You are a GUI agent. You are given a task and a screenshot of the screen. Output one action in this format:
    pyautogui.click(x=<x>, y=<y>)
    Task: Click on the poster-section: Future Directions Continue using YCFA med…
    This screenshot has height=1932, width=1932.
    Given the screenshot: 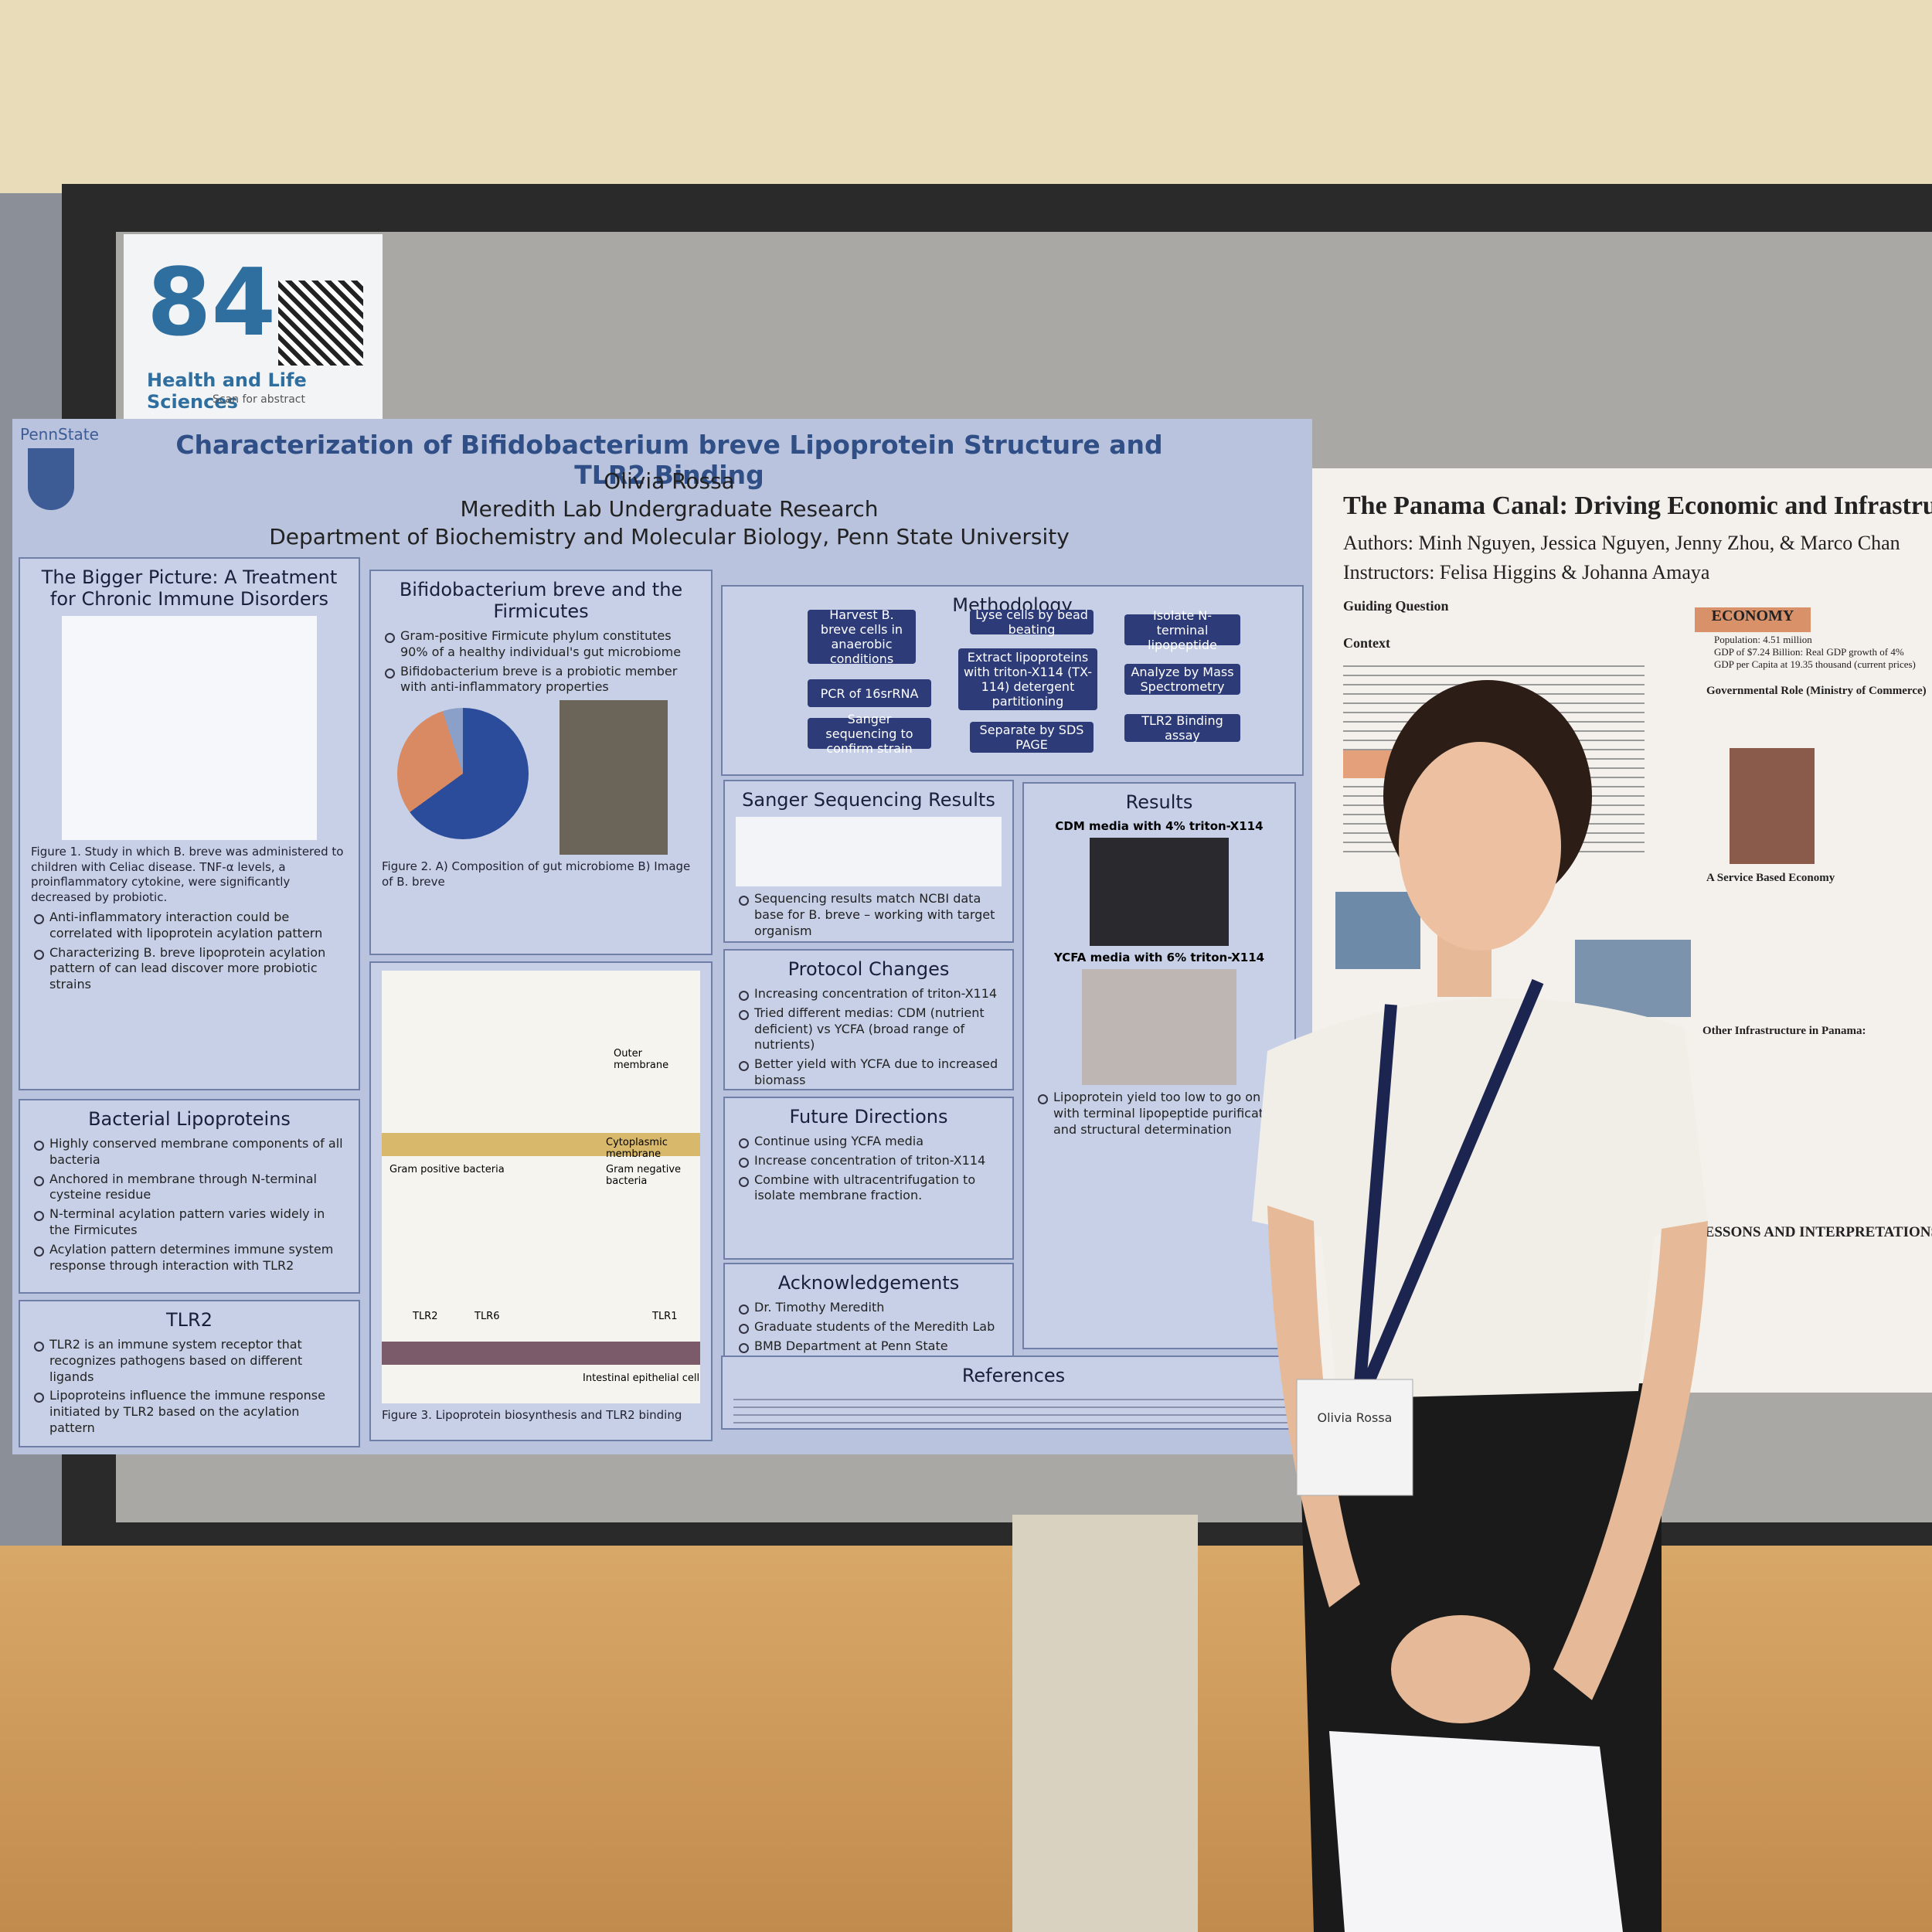 What is the action you would take?
    pyautogui.click(x=869, y=1178)
    